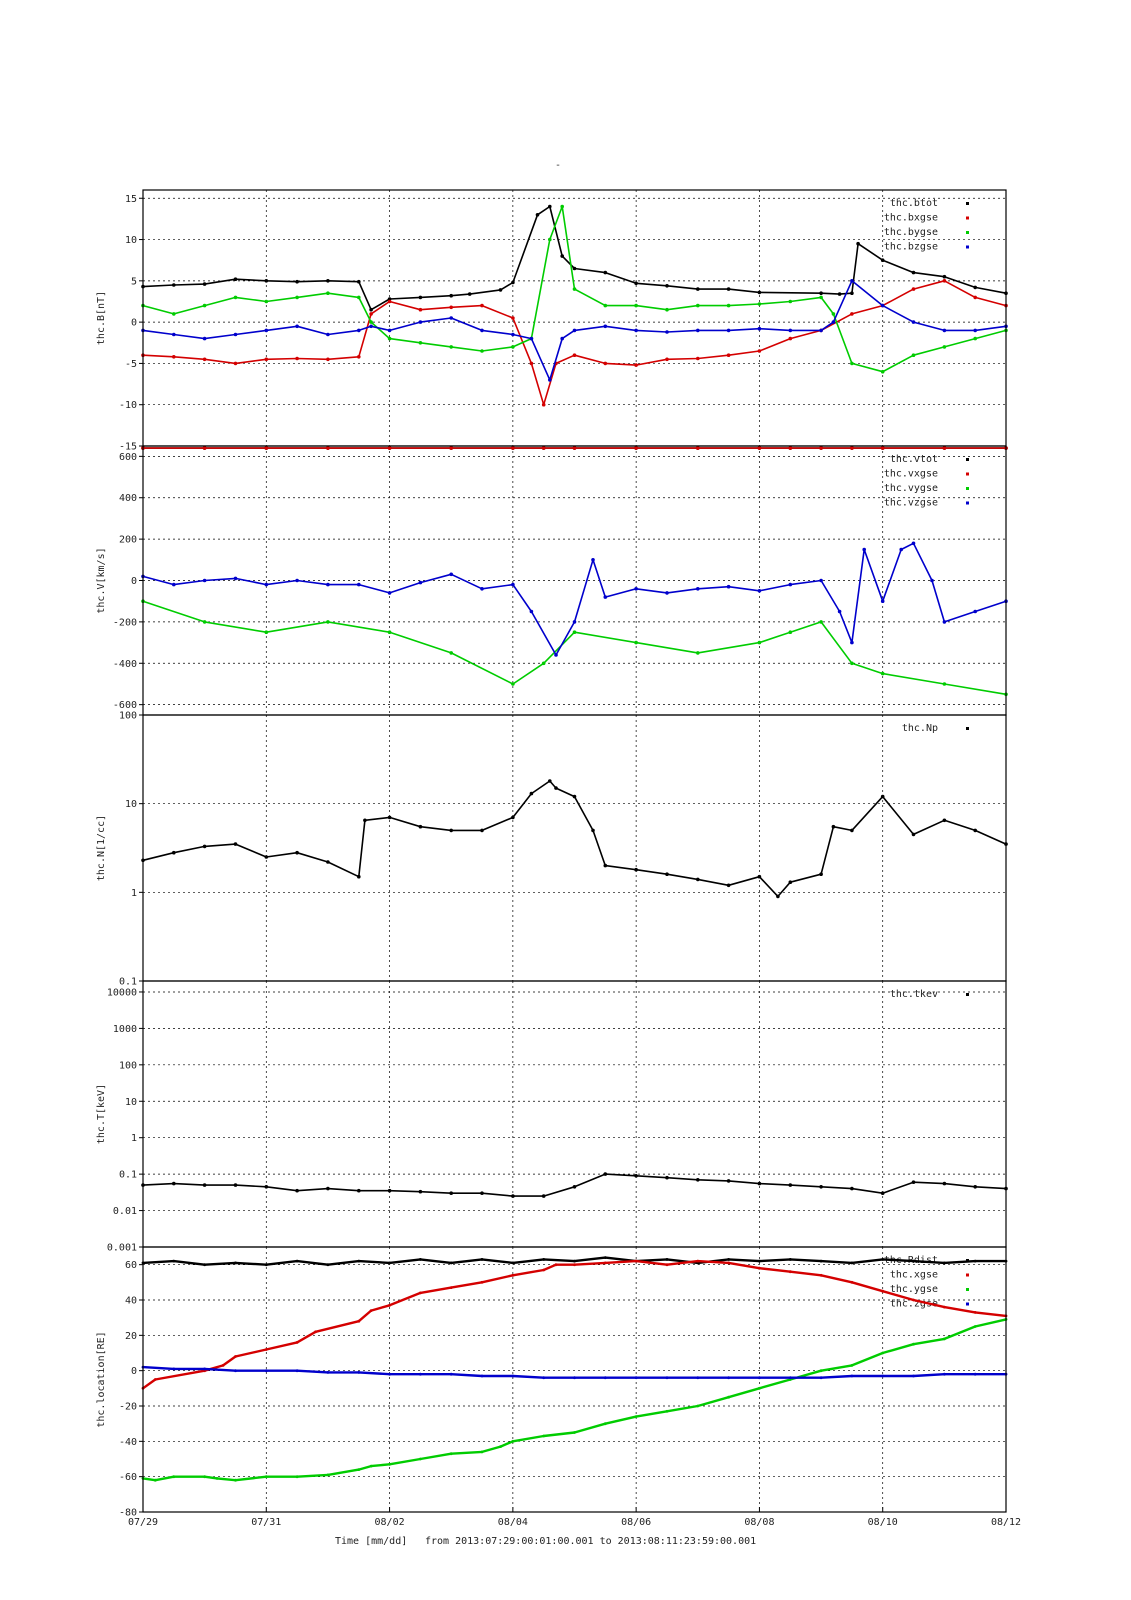 The image size is (1131, 1600). Describe the element at coordinates (128, 1407) in the screenshot. I see `y-tick-label: -20` at that location.